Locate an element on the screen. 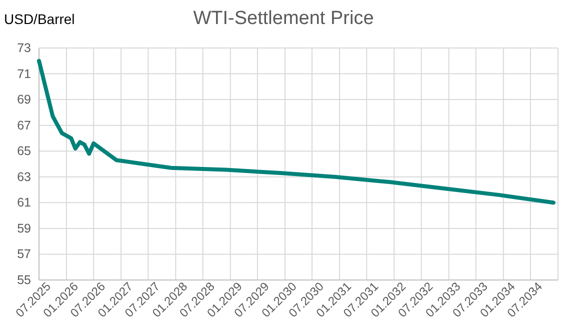 The image size is (567, 336). y-tick-label: 59 is located at coordinates (24, 228).